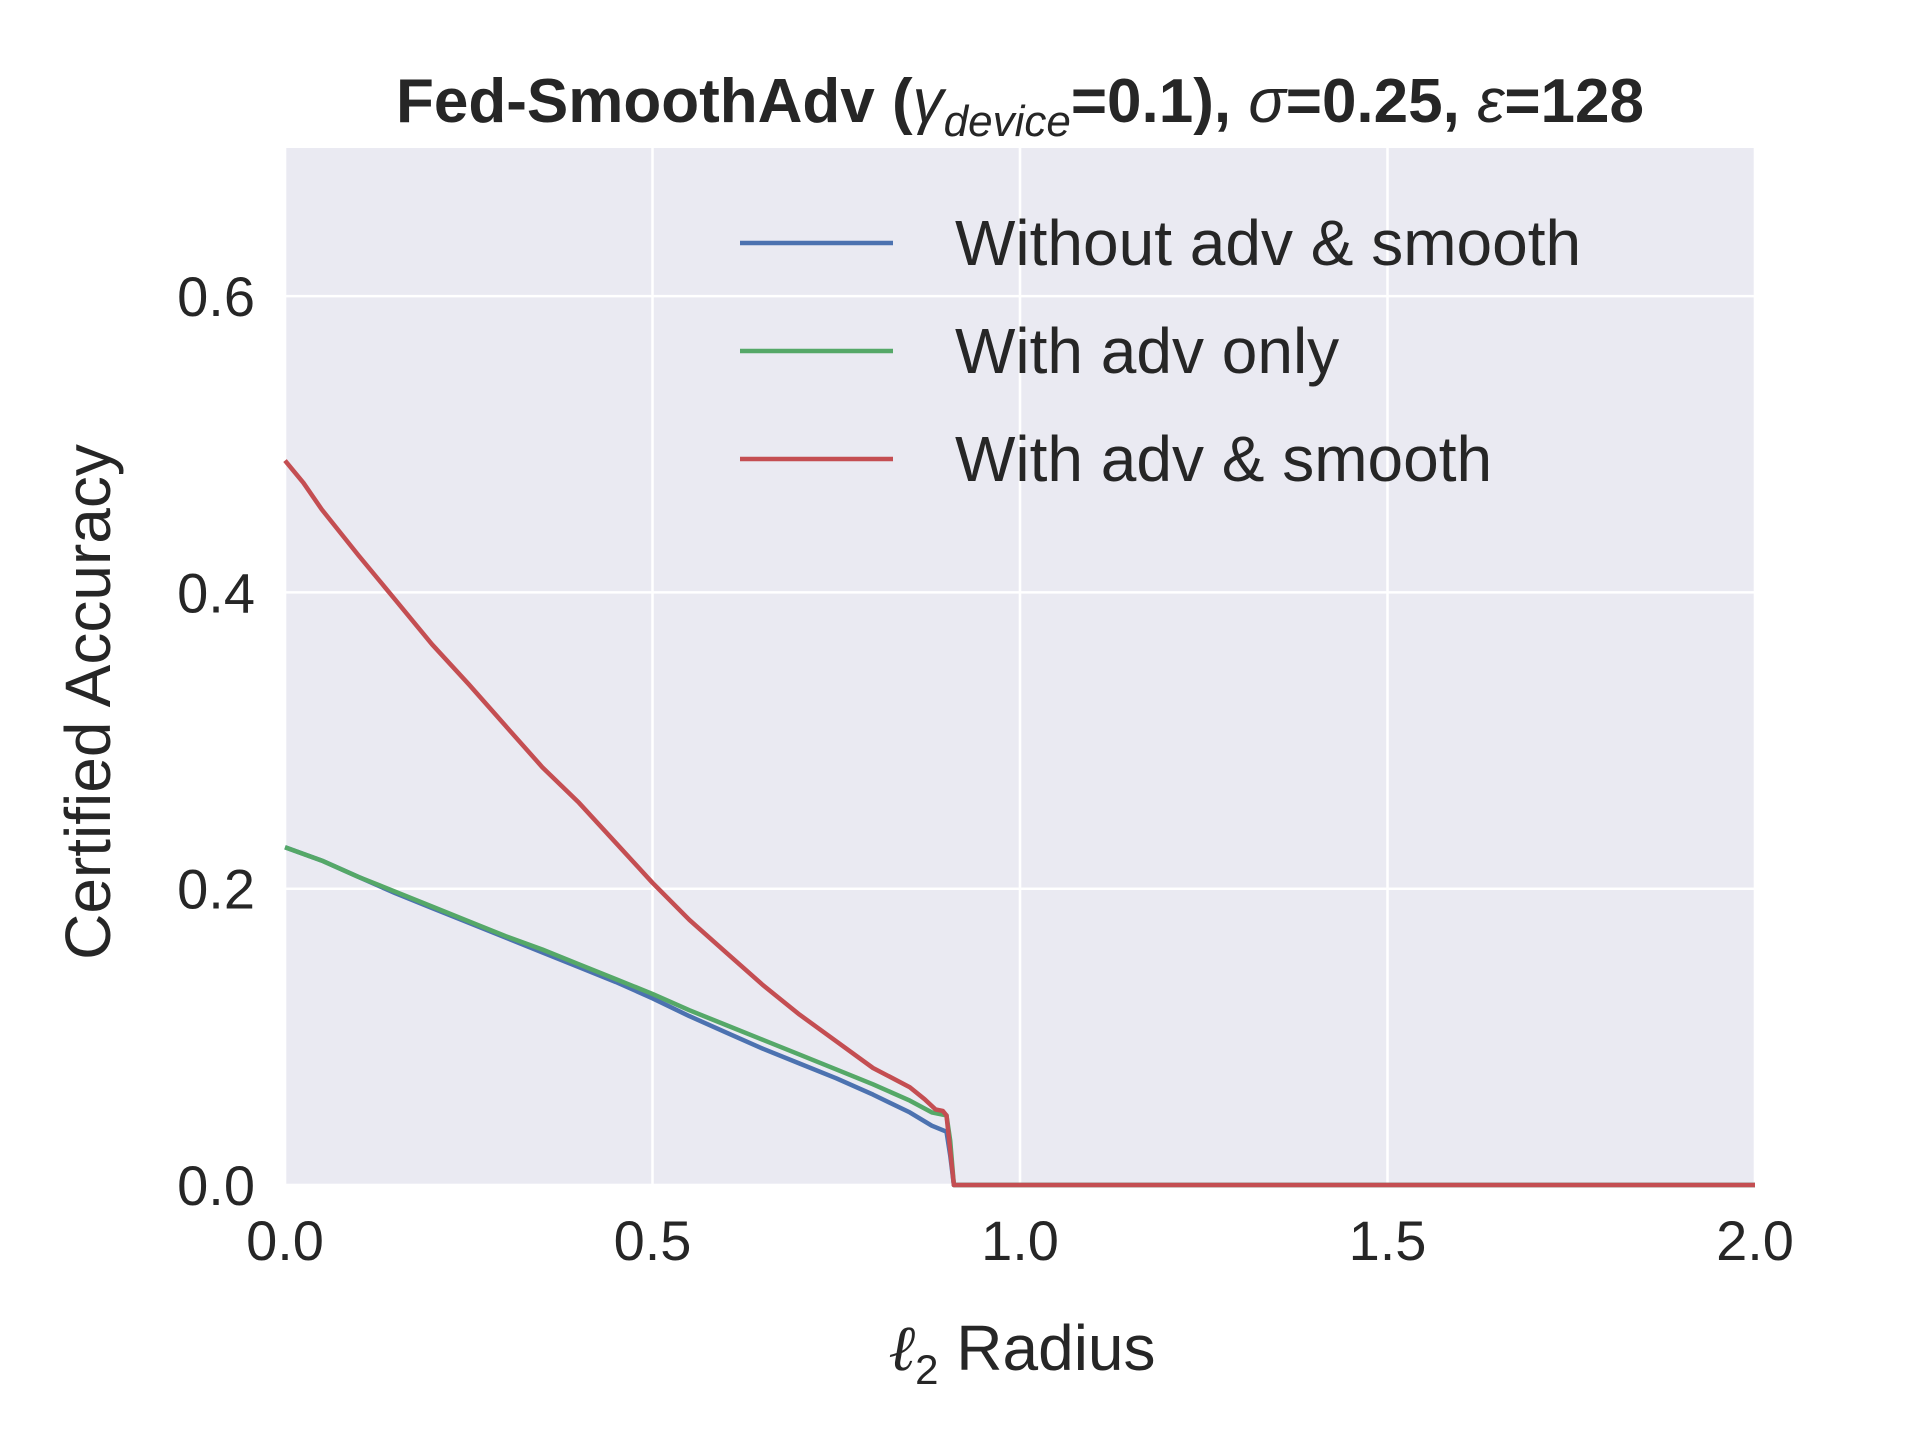 The image size is (1920, 1440). I want to click on title-gamma: γ, so click(930, 101).